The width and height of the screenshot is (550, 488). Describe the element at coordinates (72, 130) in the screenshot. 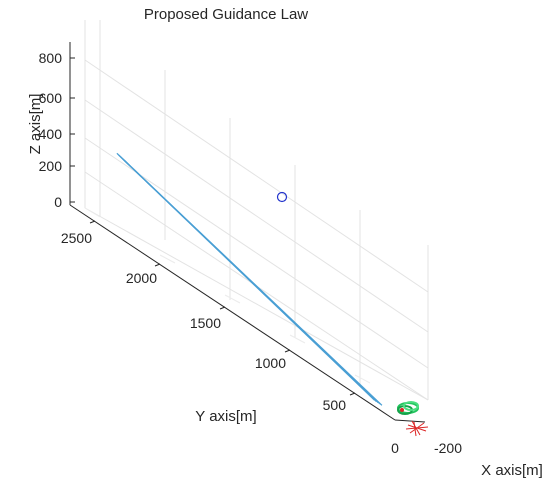

I see `z-ticks` at that location.